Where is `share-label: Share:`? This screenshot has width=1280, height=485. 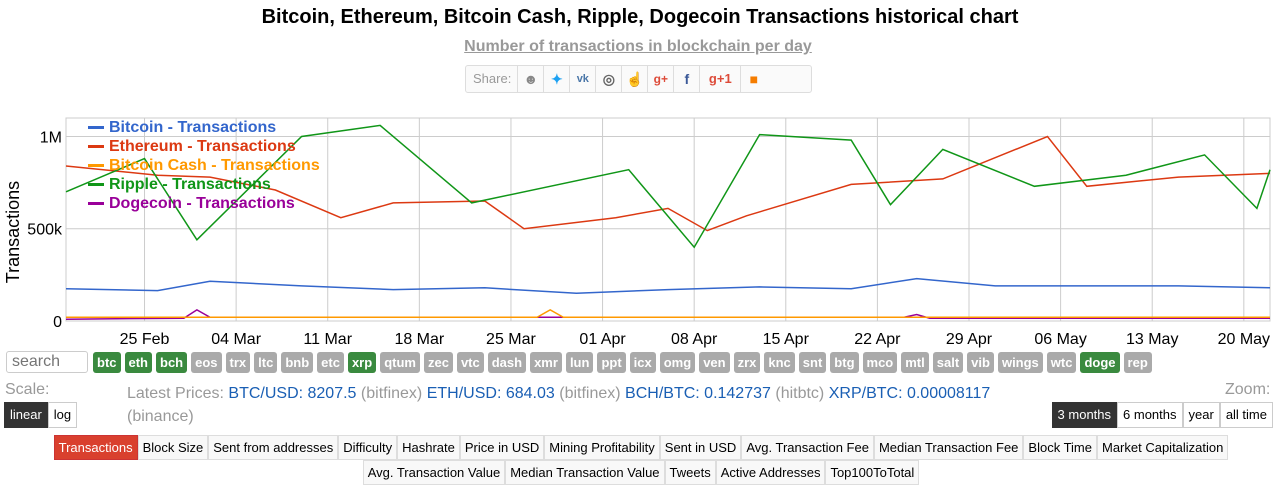 share-label: Share: is located at coordinates (492, 79).